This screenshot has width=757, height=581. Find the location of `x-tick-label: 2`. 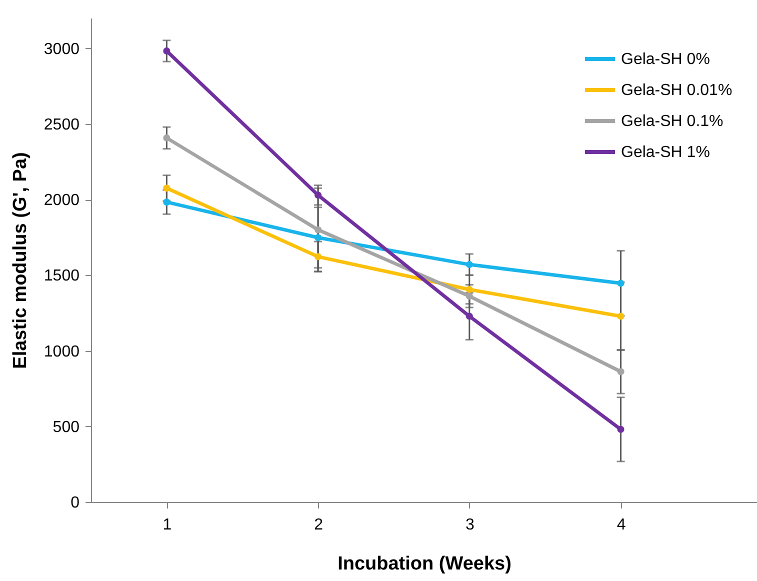

x-tick-label: 2 is located at coordinates (319, 525).